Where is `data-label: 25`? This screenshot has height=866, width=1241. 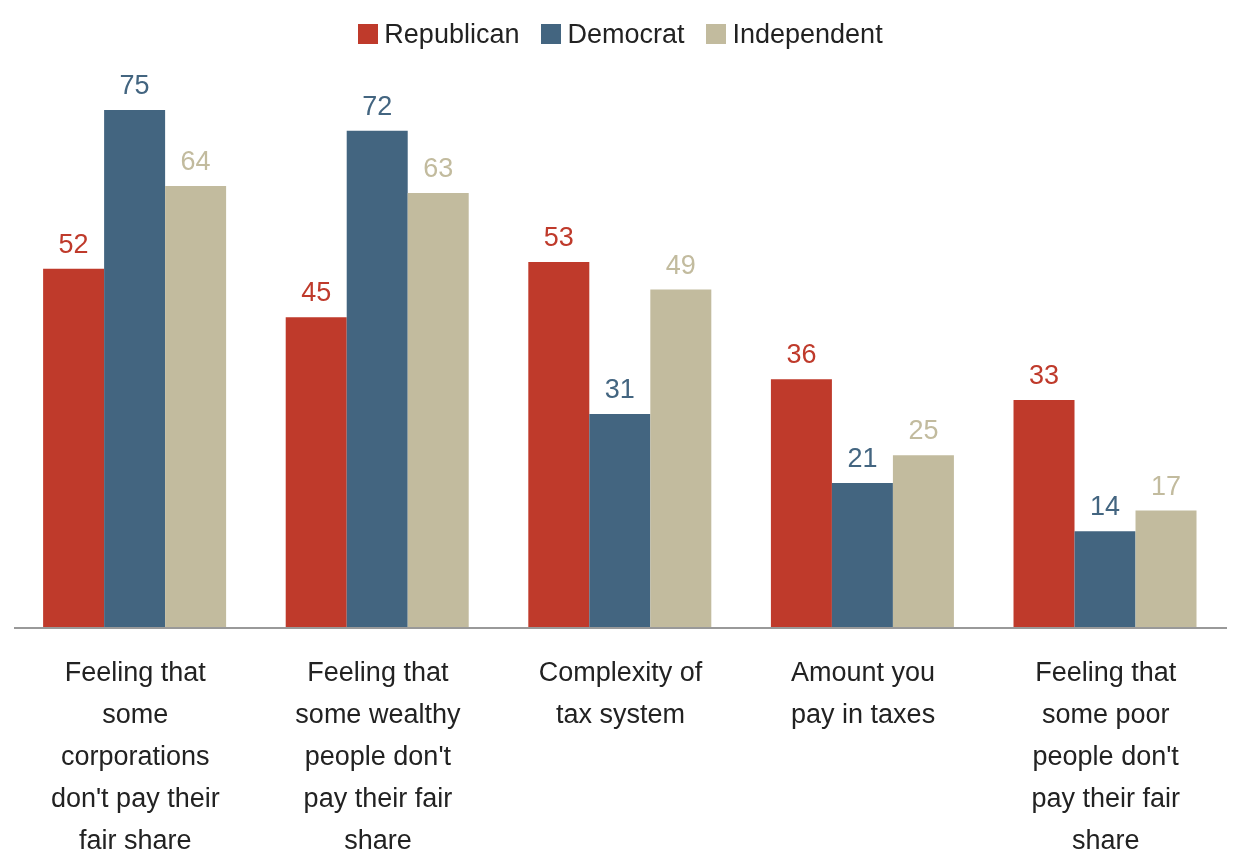
data-label: 25 is located at coordinates (923, 430).